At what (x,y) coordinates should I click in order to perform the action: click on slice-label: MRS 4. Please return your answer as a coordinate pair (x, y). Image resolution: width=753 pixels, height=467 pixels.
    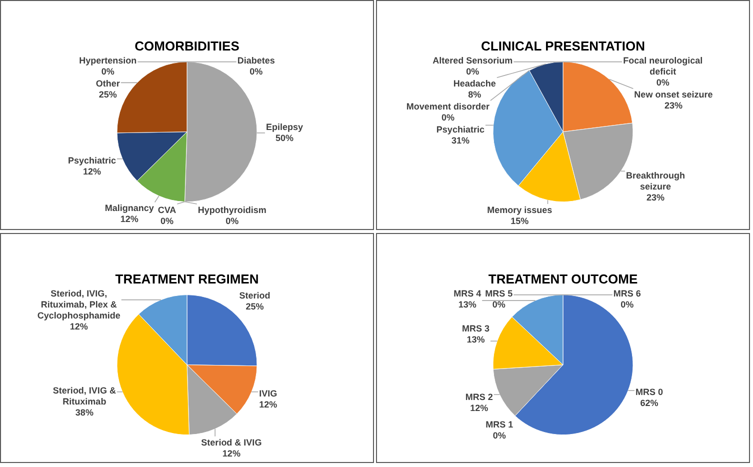
    Looking at the image, I should click on (468, 293).